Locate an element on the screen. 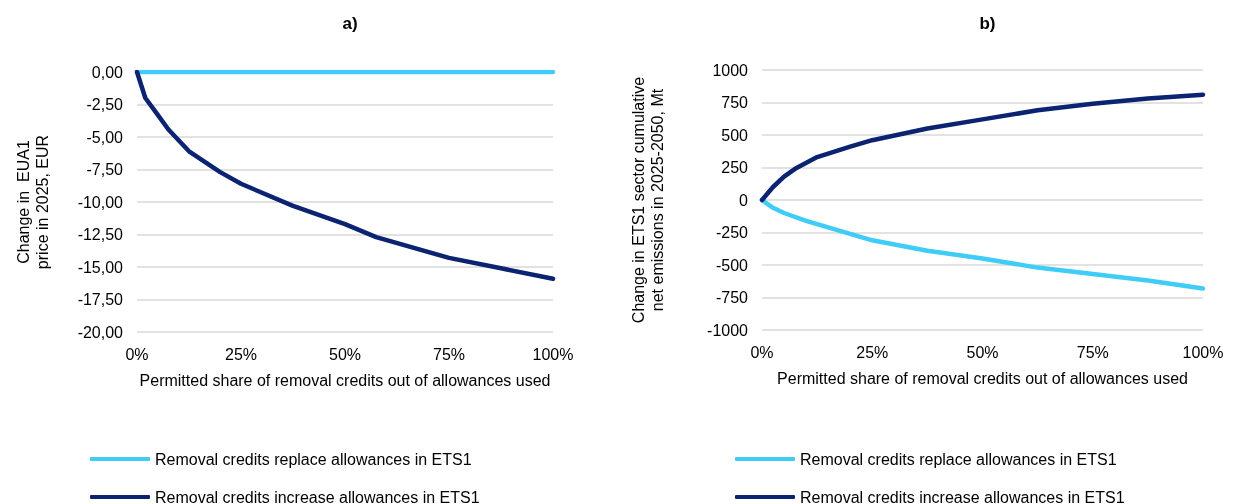 This screenshot has height=504, width=1234. chart-title: a) is located at coordinates (350, 23).